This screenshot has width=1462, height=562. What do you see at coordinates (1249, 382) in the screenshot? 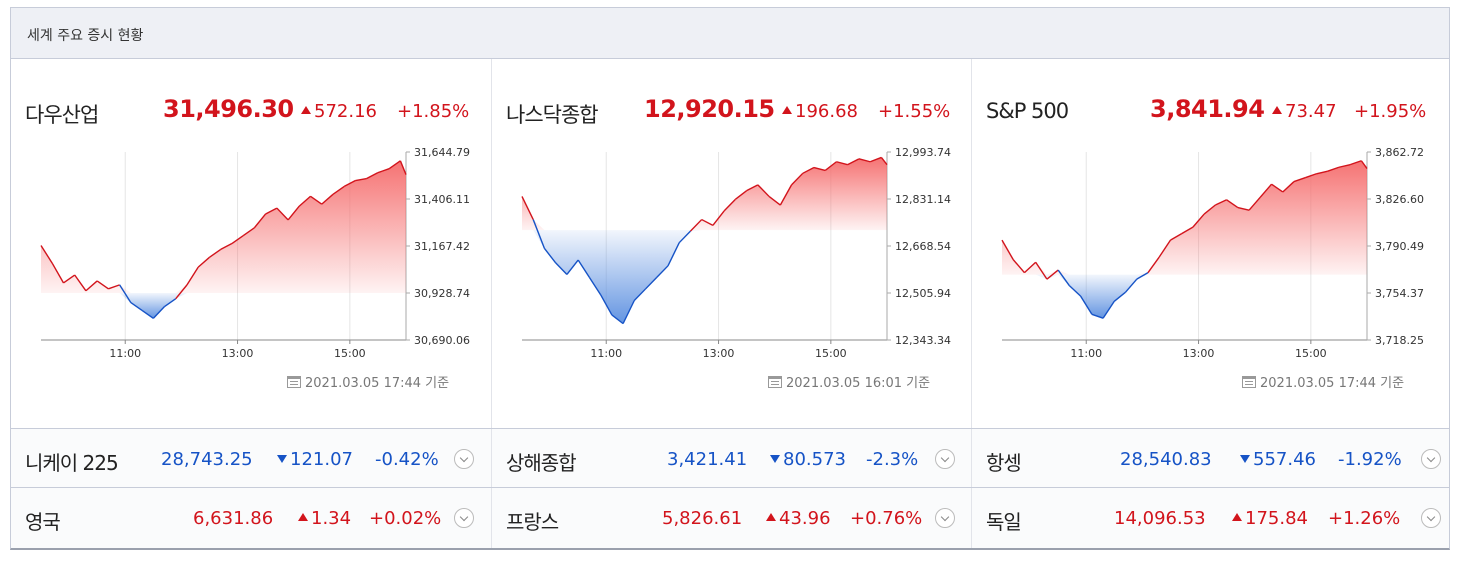
I see `calendar-icon` at bounding box center [1249, 382].